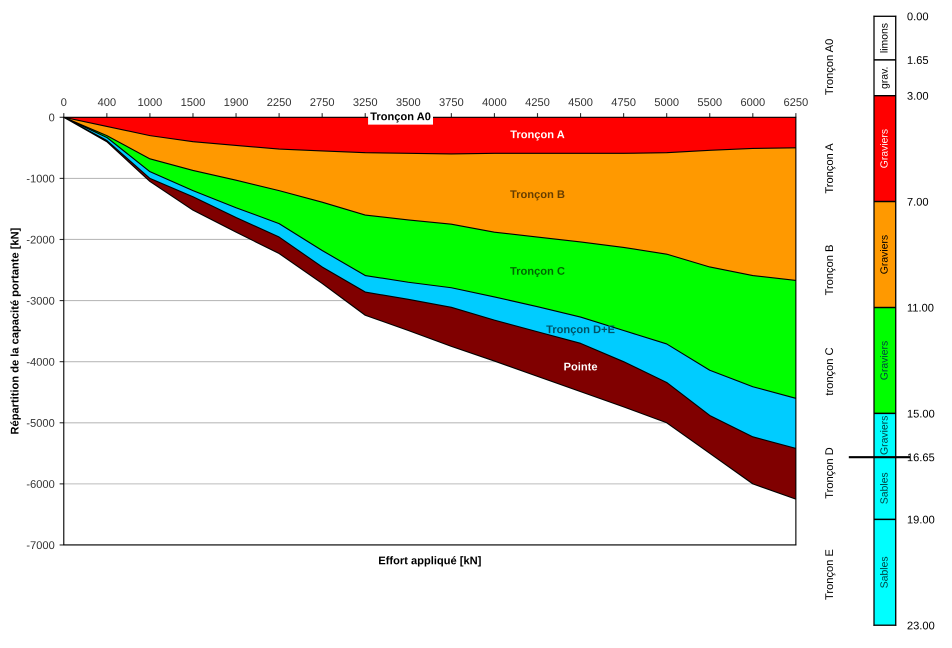  Describe the element at coordinates (830, 372) in the screenshot. I see `text: tronçon C` at that location.